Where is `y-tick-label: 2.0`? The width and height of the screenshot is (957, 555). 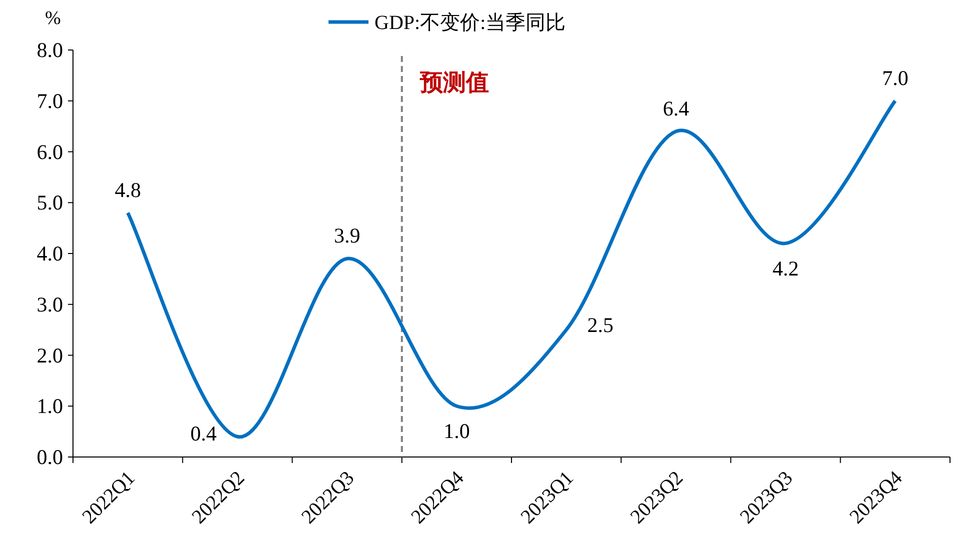 y-tick-label: 2.0 is located at coordinates (49, 355).